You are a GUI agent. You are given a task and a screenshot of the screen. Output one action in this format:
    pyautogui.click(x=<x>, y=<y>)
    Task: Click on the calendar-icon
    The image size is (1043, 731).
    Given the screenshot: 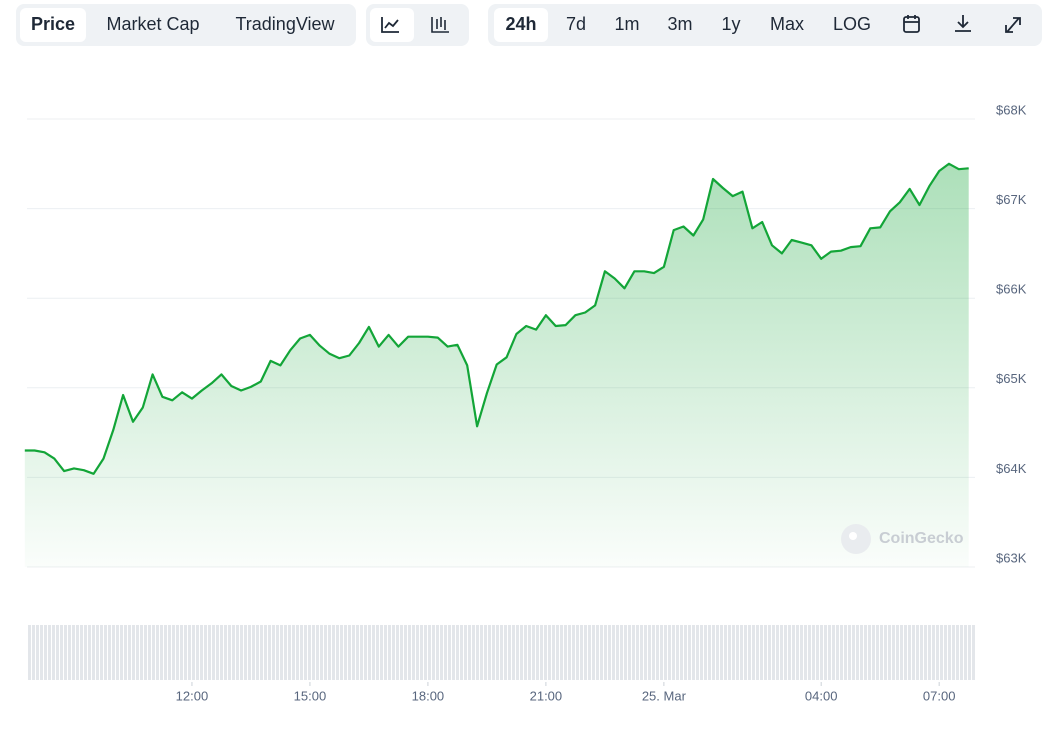 What is the action you would take?
    pyautogui.click(x=911, y=24)
    